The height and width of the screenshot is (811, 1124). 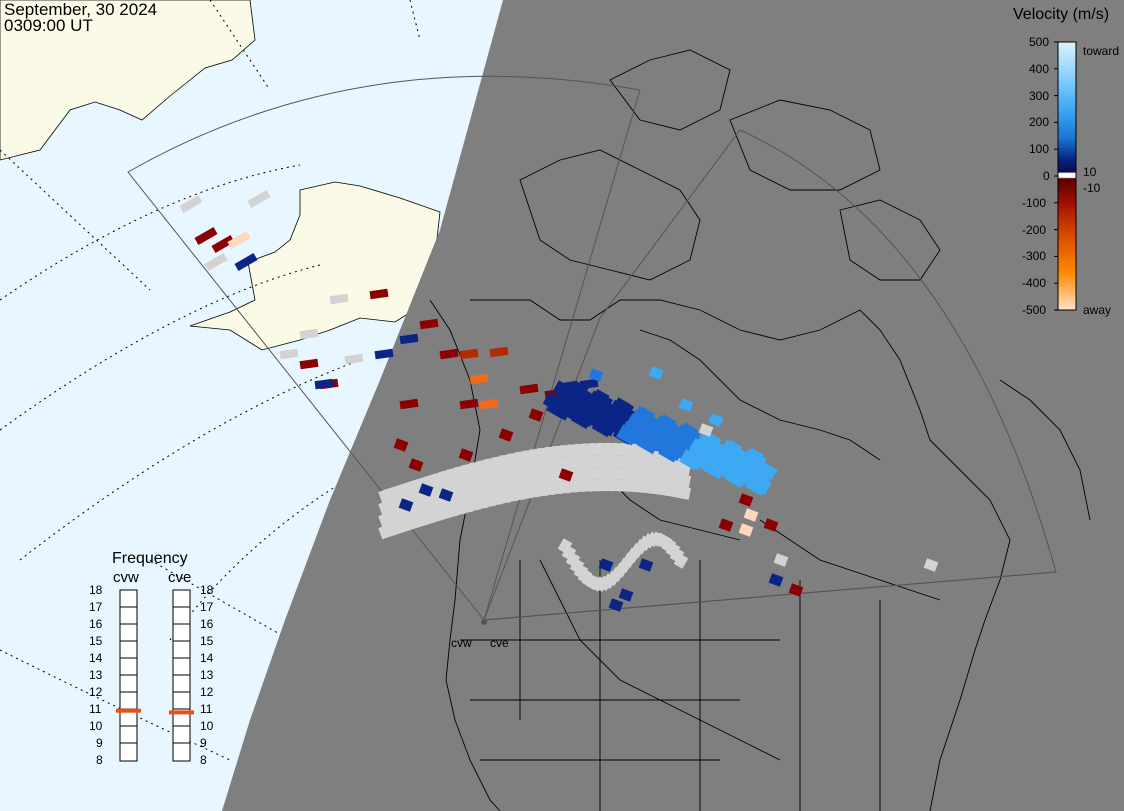 What do you see at coordinates (207, 726) in the screenshot?
I see `frequency-scale-label-right: 10` at bounding box center [207, 726].